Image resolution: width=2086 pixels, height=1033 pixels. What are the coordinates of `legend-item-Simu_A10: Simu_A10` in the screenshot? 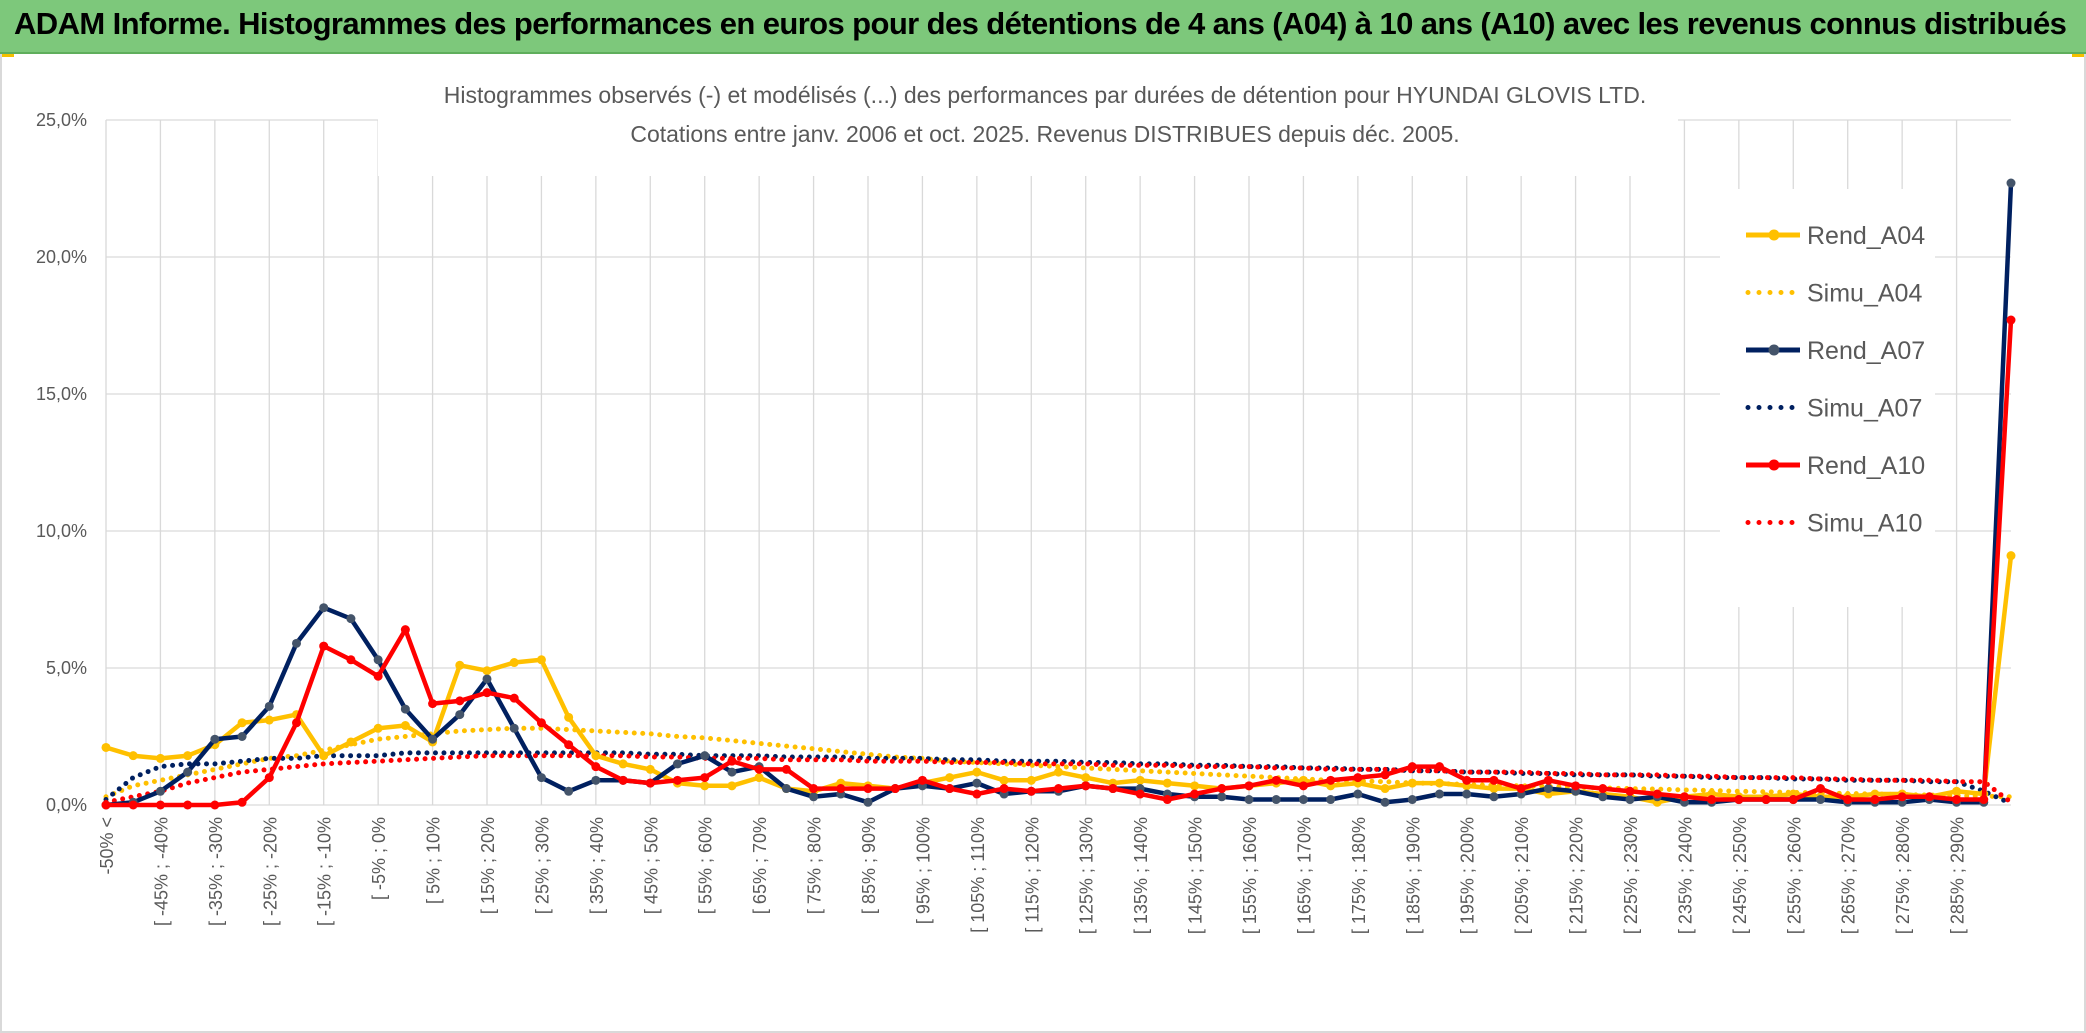 It's located at (1833, 524).